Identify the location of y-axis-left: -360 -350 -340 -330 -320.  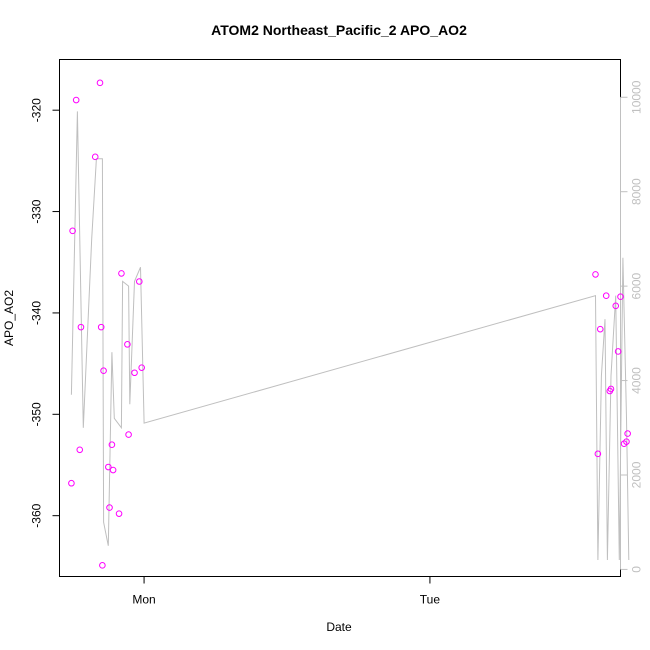
(45, 313).